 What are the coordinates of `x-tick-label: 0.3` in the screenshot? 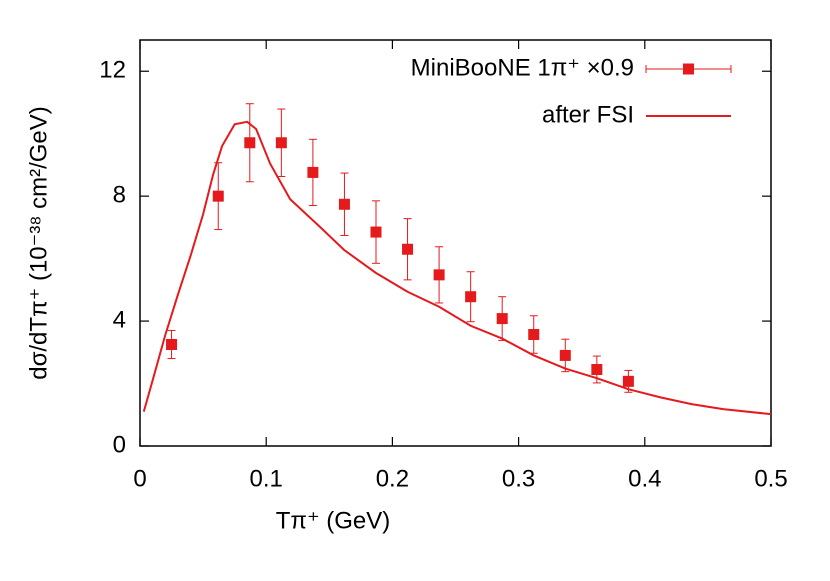 It's located at (518, 478).